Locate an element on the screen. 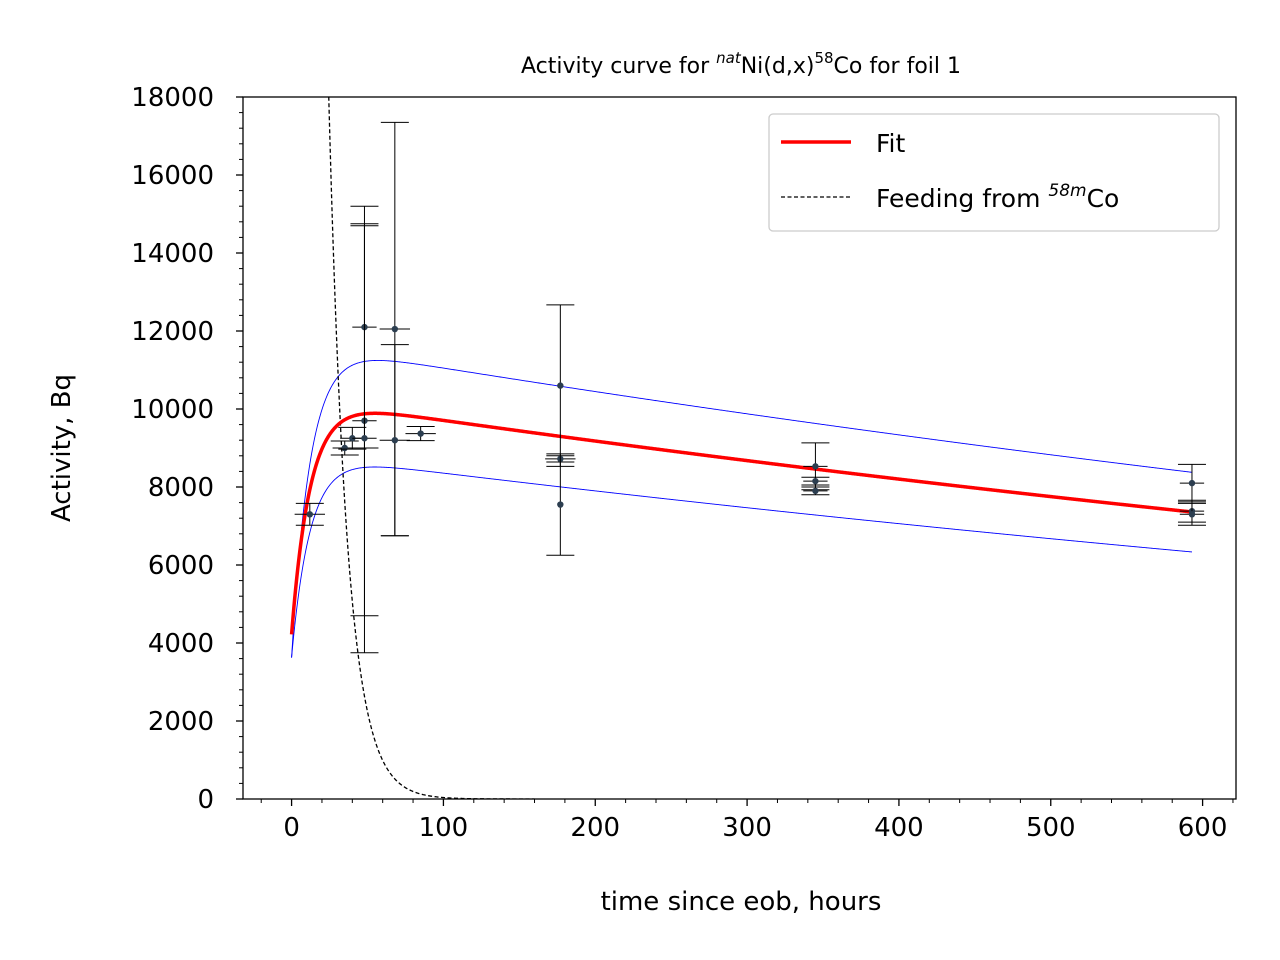  legend-feeding-post: Co is located at coordinates (1103, 198).